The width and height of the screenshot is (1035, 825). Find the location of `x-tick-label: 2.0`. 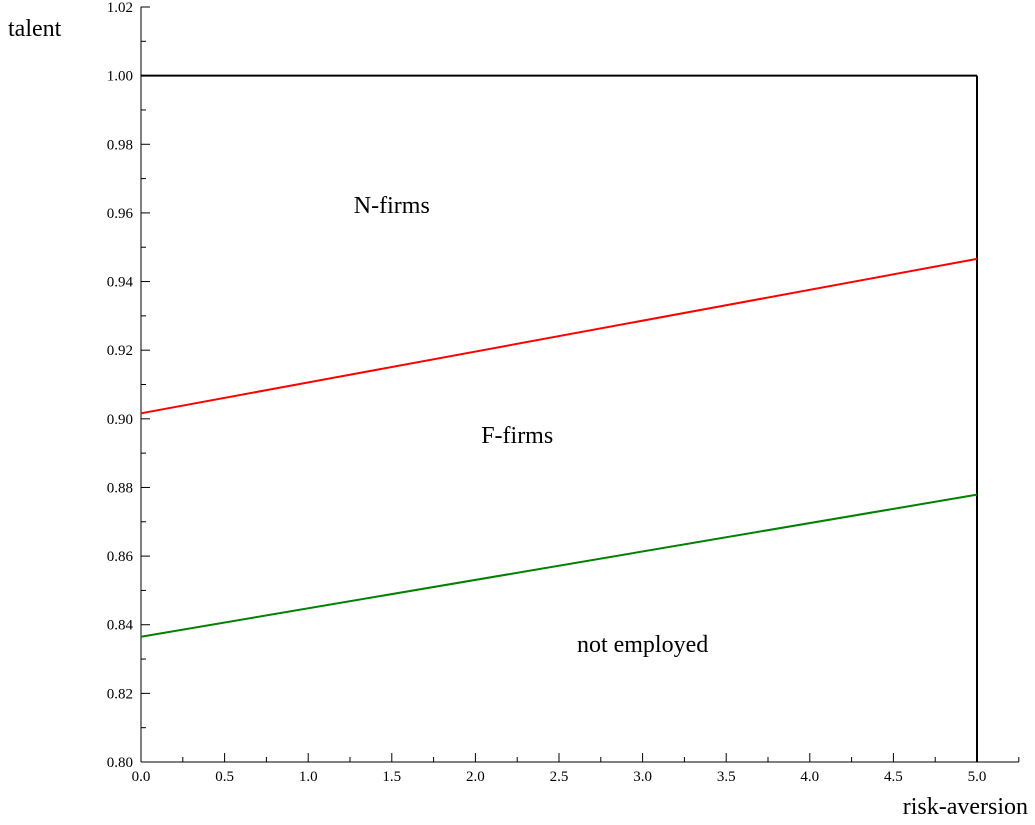

x-tick-label: 2.0 is located at coordinates (475, 777).